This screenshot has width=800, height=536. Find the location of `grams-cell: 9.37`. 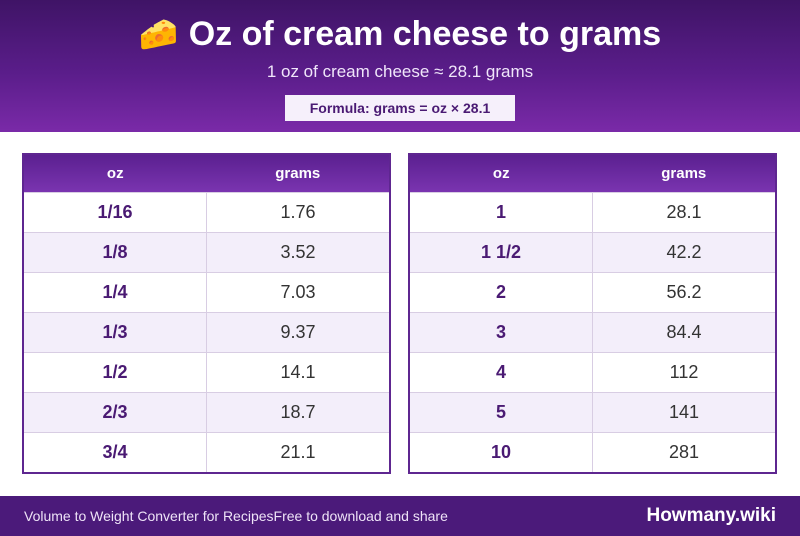

grams-cell: 9.37 is located at coordinates (298, 332).